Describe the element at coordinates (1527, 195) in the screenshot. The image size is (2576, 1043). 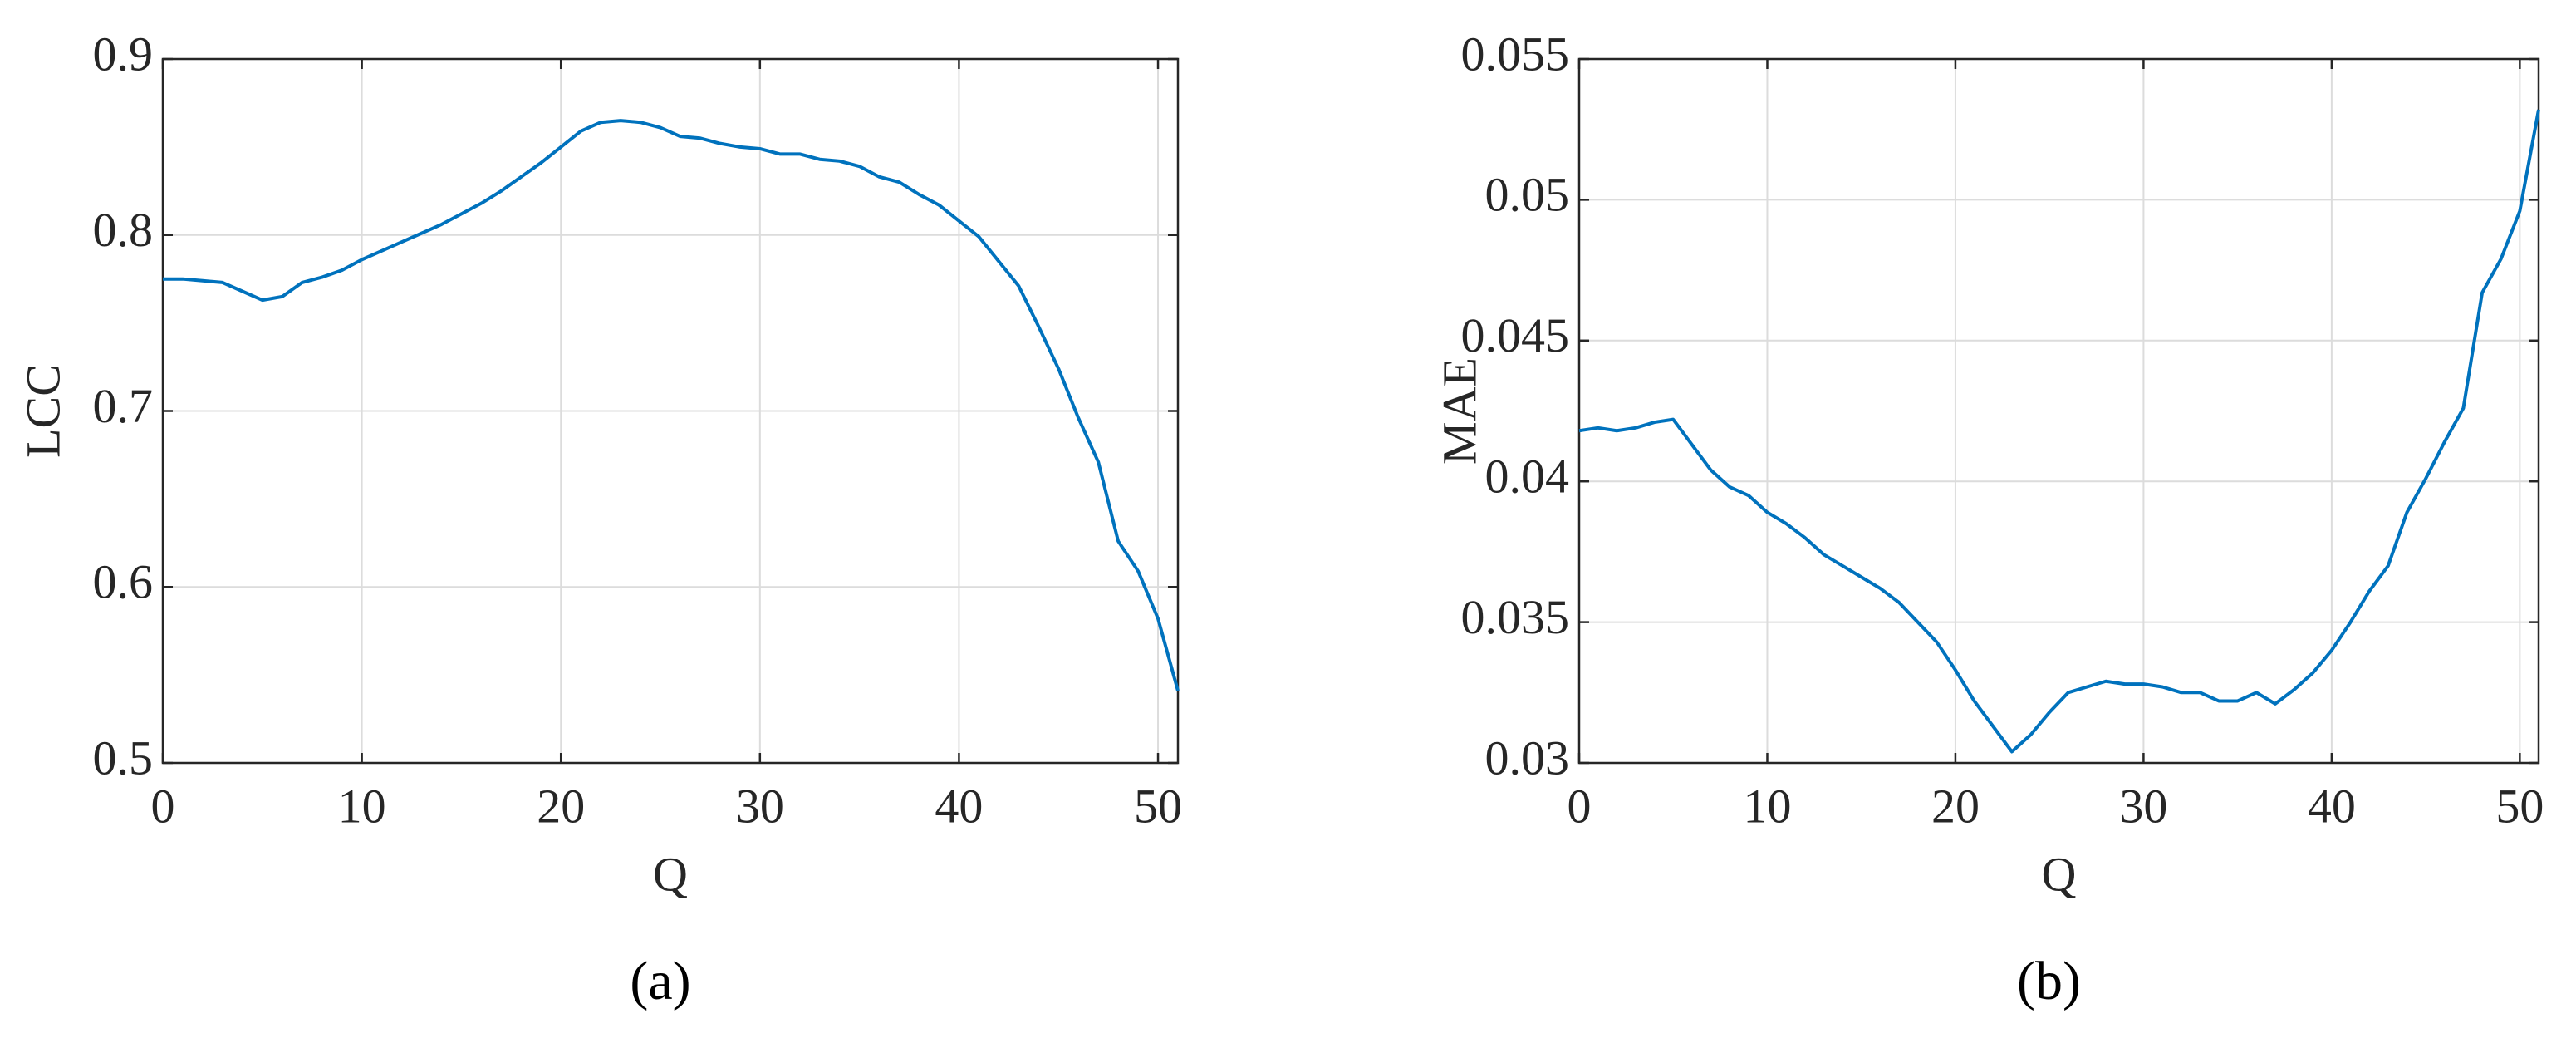
I see `y-tick-label: 0.05` at that location.